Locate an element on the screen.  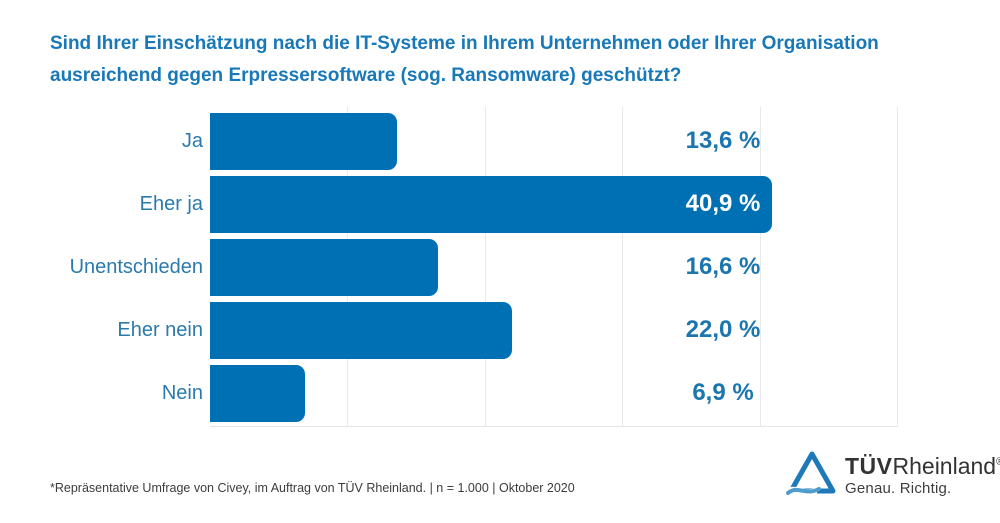
category-label: Unentschieden is located at coordinates (136, 267).